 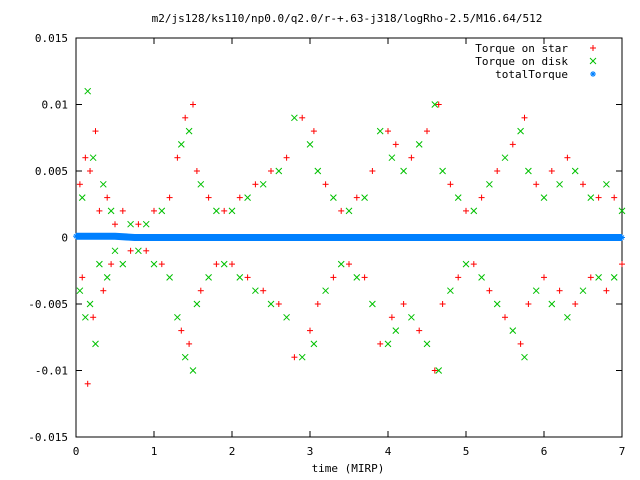 What do you see at coordinates (521, 48) in the screenshot?
I see `legend-label-torque-on-star: Torque on star` at bounding box center [521, 48].